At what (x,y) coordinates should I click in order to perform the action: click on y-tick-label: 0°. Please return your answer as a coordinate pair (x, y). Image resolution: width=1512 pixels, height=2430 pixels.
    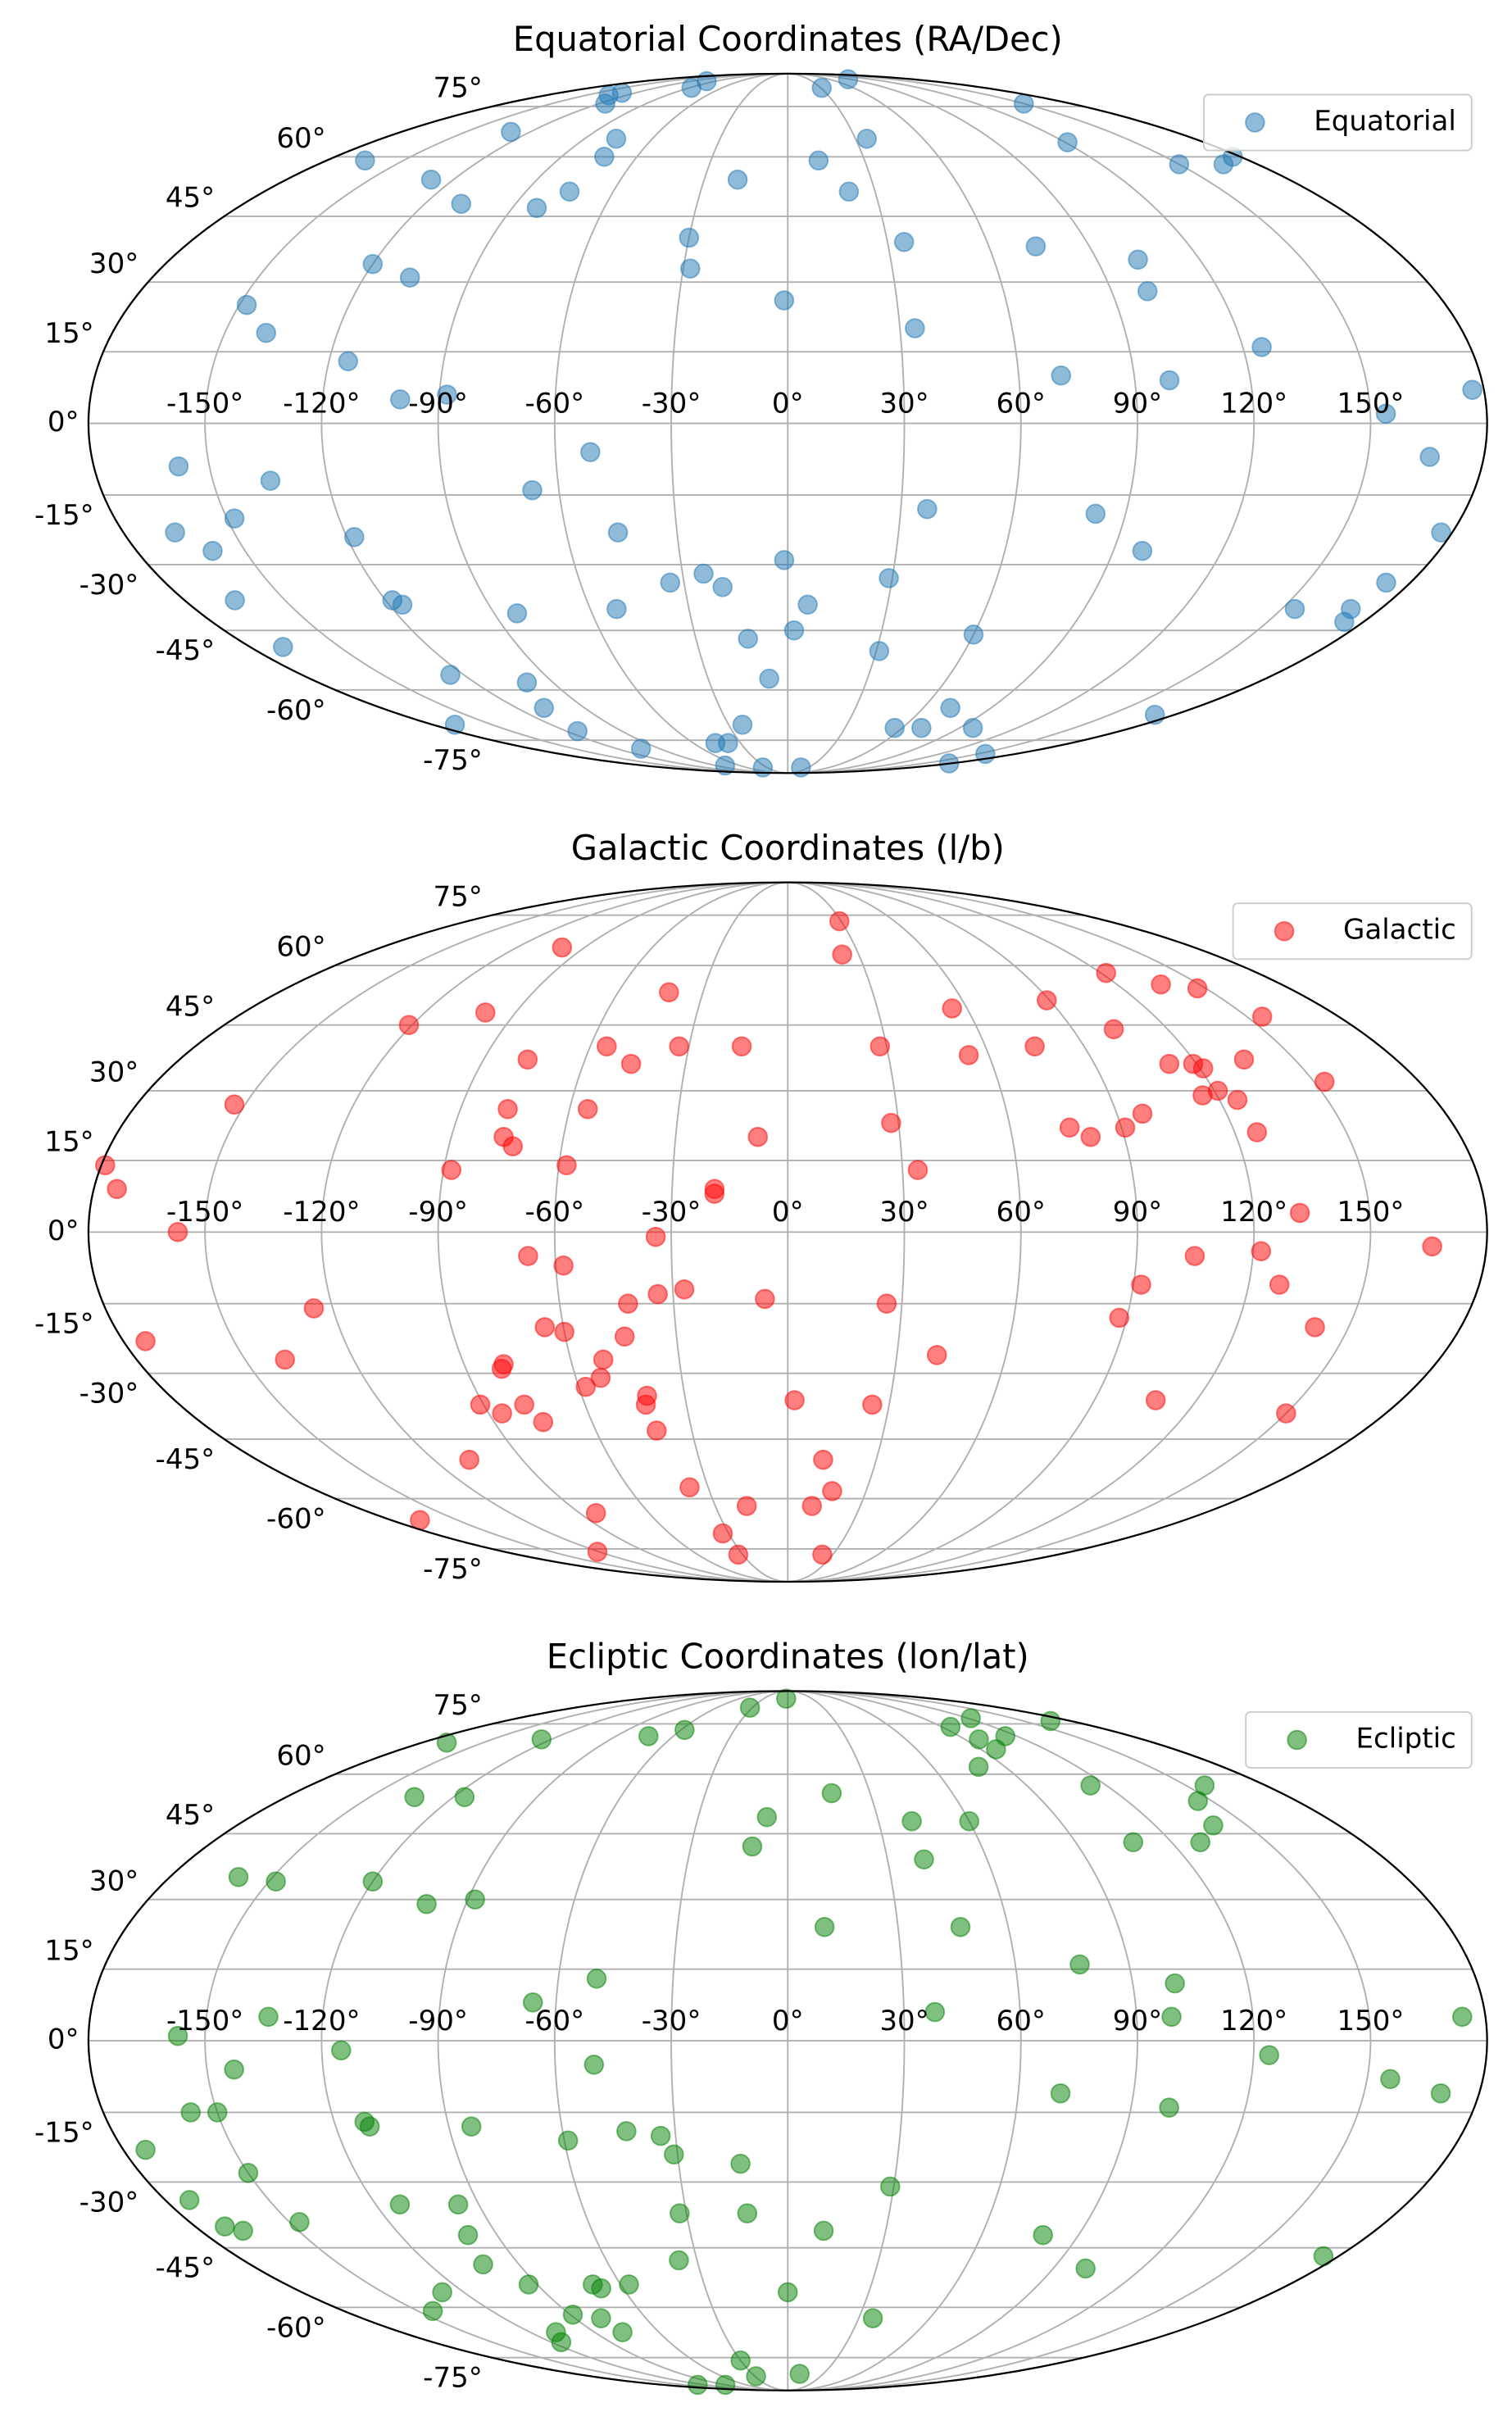
    Looking at the image, I should click on (63, 2039).